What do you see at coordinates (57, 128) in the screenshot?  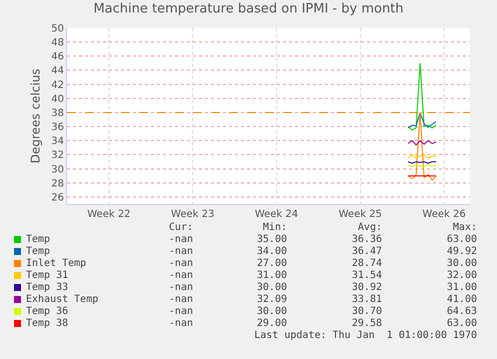 I see `y-tick-label: 36` at bounding box center [57, 128].